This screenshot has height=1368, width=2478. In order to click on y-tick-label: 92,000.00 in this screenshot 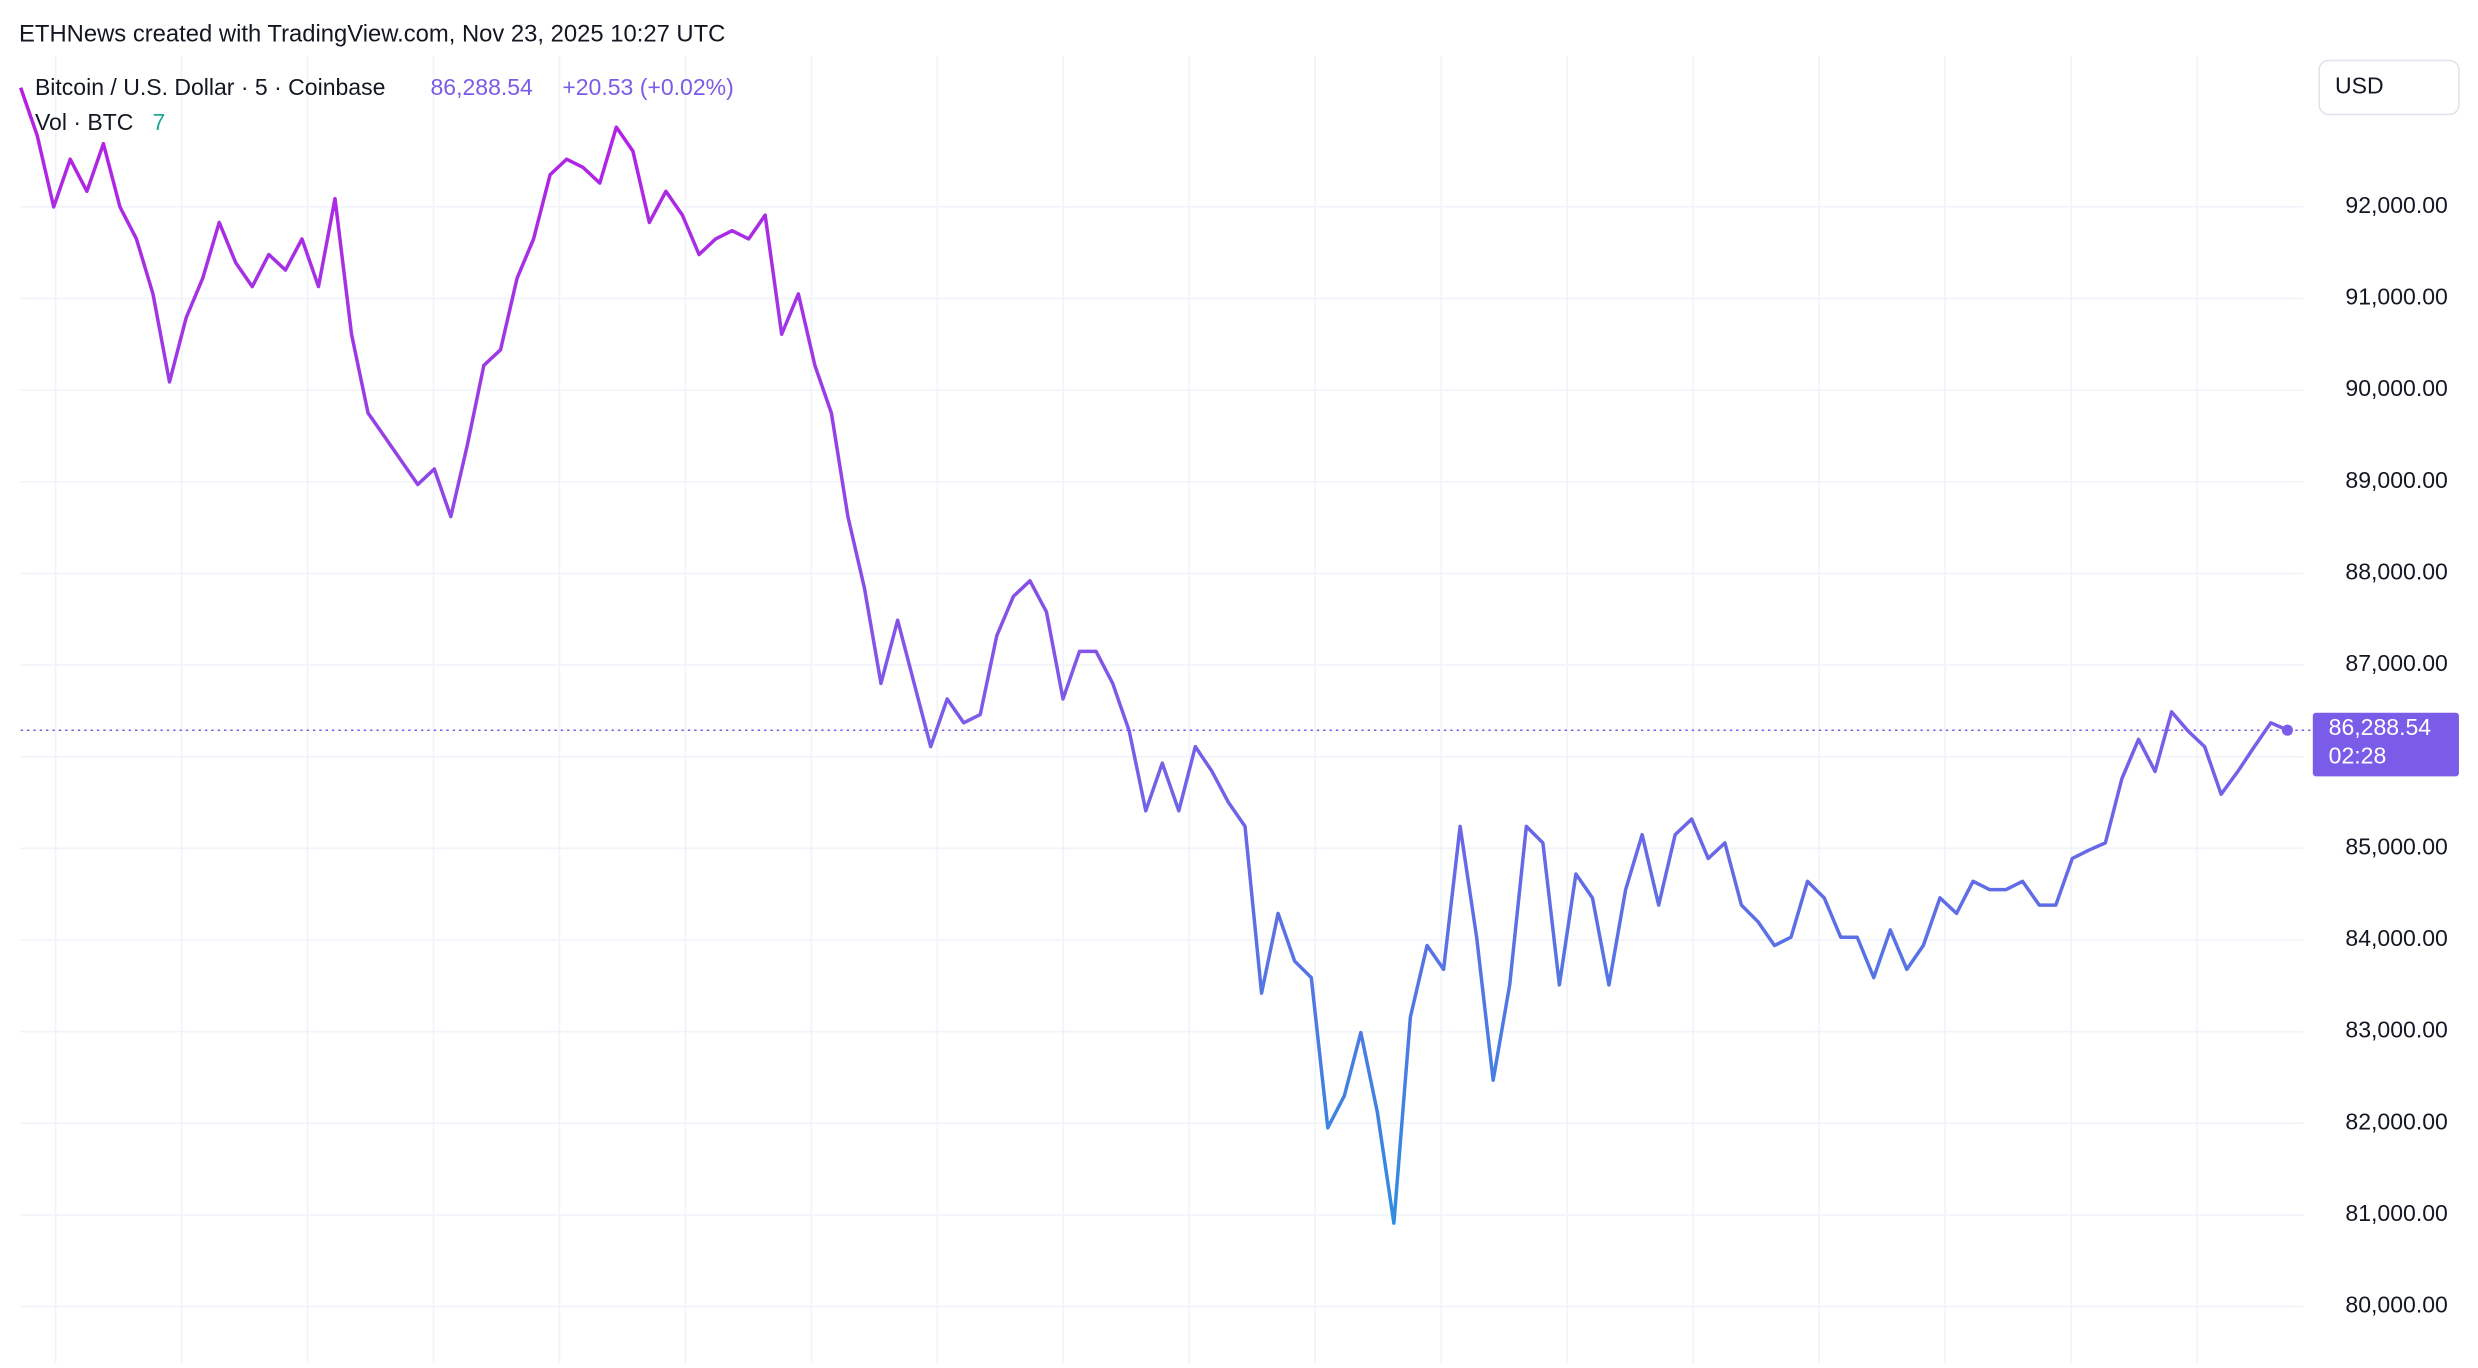, I will do `click(2396, 205)`.